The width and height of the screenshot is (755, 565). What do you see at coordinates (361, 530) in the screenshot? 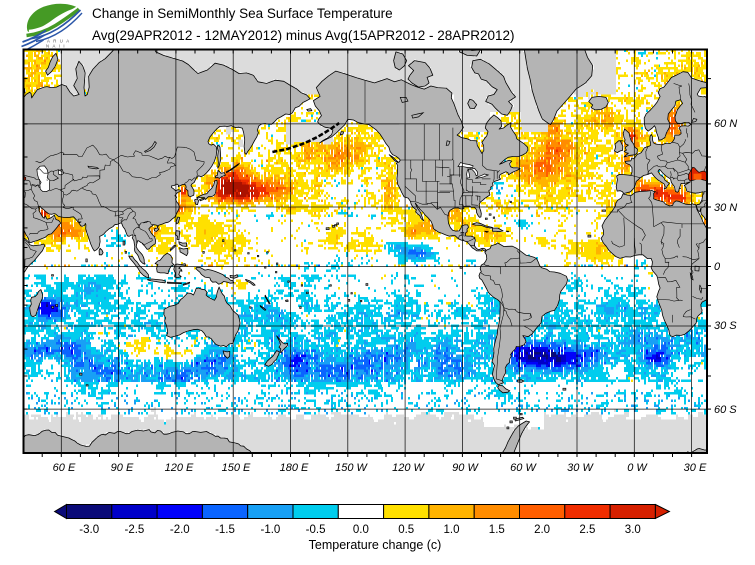
I see `svg-text: 0.0` at bounding box center [361, 530].